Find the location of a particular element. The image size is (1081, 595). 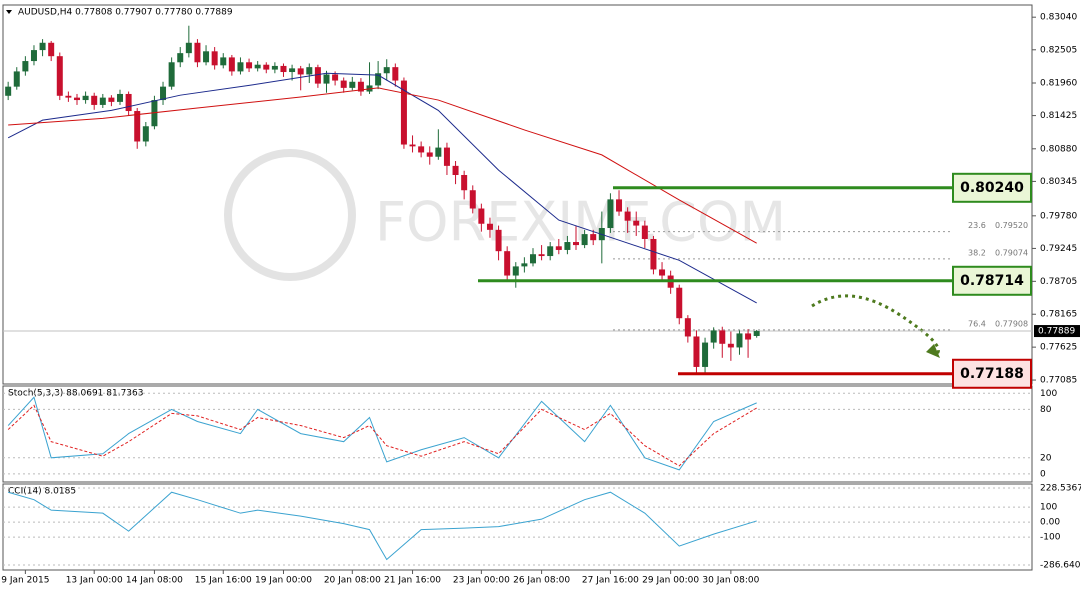

fibo-level: 76.4 is located at coordinates (977, 323).